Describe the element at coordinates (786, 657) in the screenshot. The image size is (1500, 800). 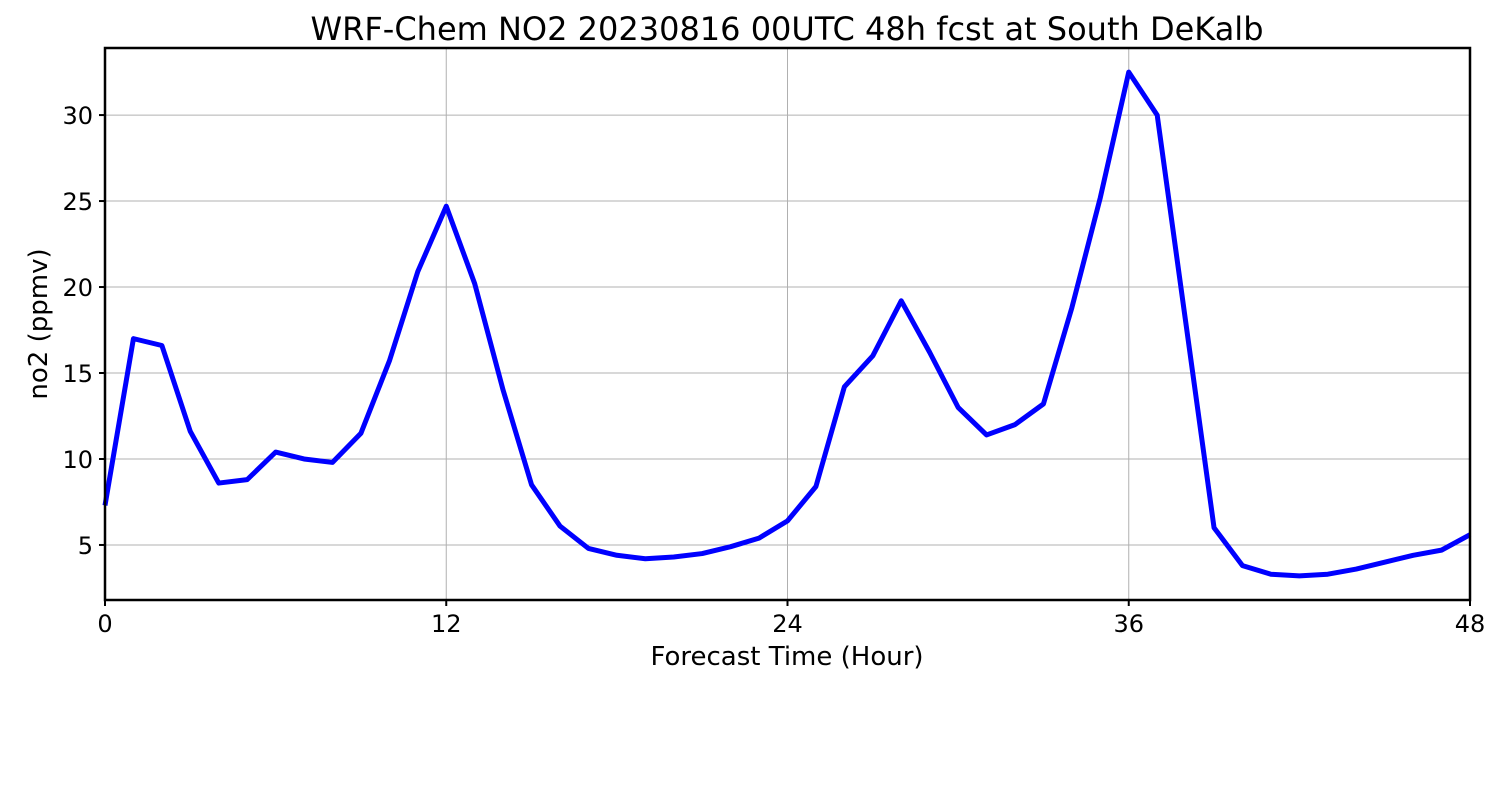
I see `x-axis-label: Forecast Time (Hour)` at that location.